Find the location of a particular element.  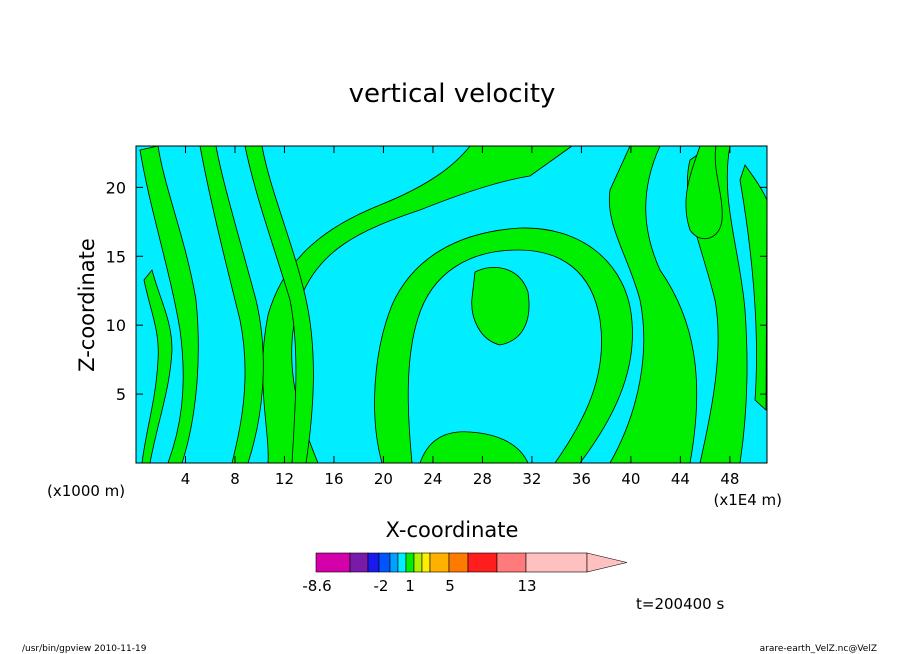

x-tick-label: 20 is located at coordinates (383, 479).